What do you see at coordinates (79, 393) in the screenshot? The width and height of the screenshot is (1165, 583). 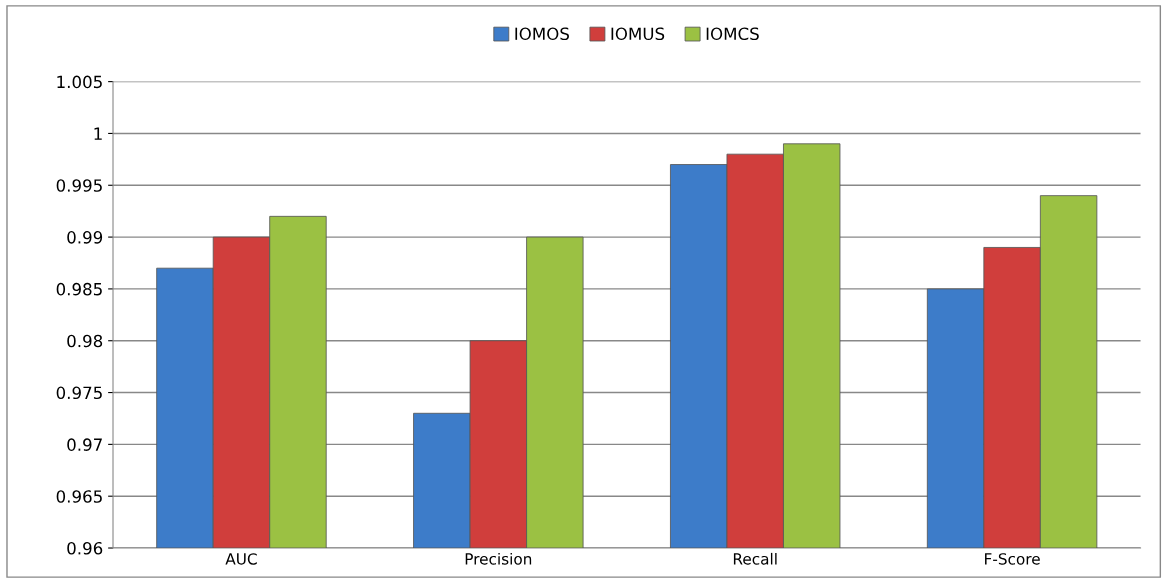 I see `y-tick-label: 0.975` at bounding box center [79, 393].